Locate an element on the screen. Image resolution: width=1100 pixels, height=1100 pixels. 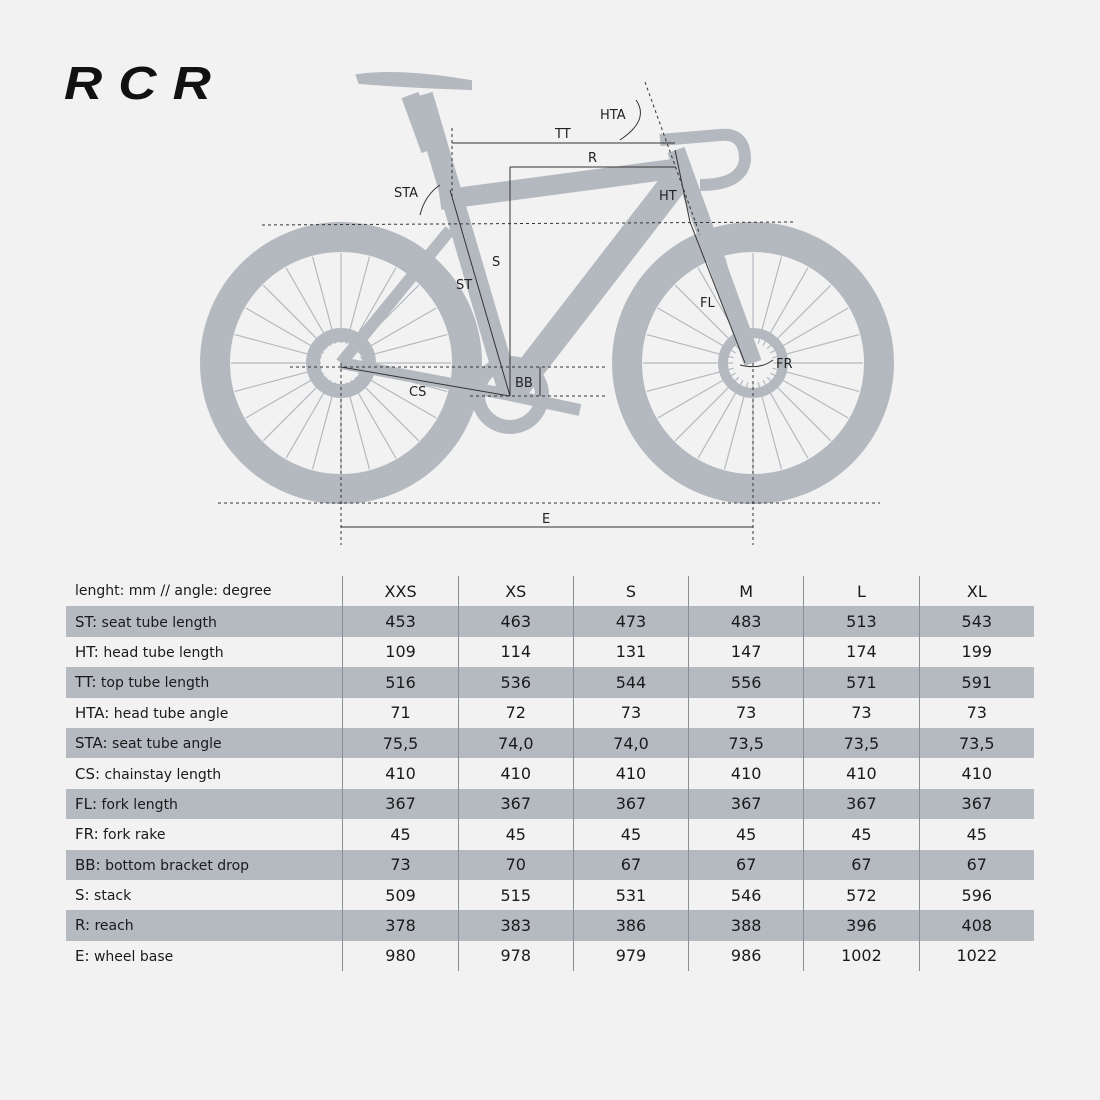
row-value: 546 is located at coordinates (746, 895).